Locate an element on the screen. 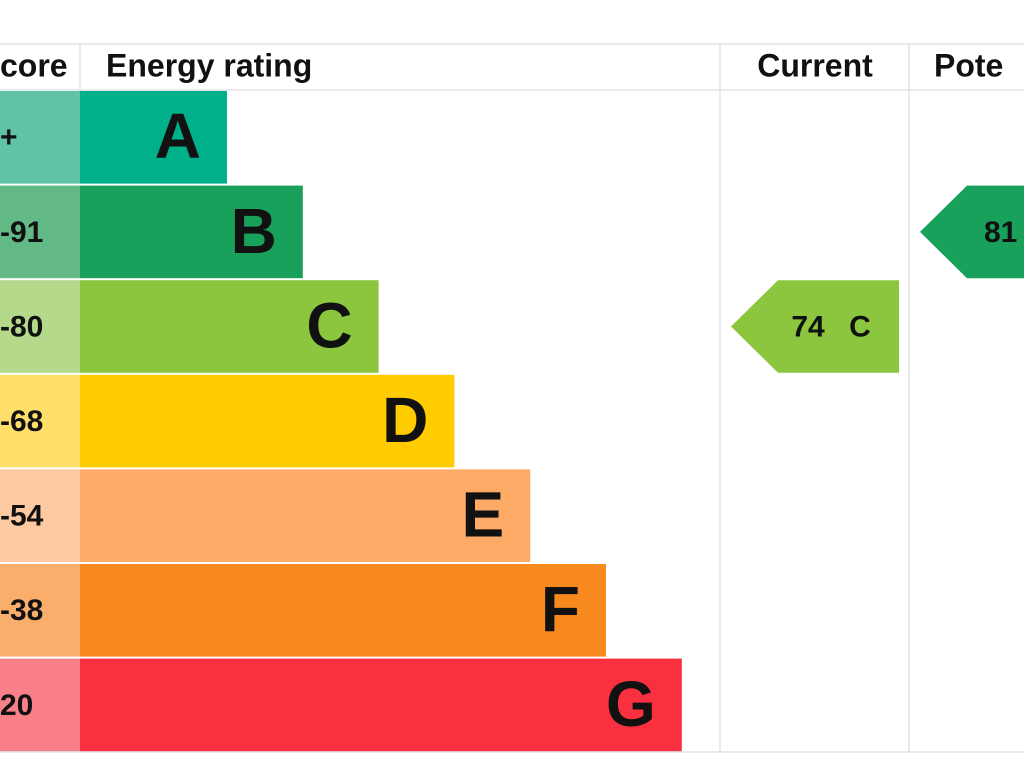 This screenshot has width=1024, height=773. score-header: core is located at coordinates (34, 65).